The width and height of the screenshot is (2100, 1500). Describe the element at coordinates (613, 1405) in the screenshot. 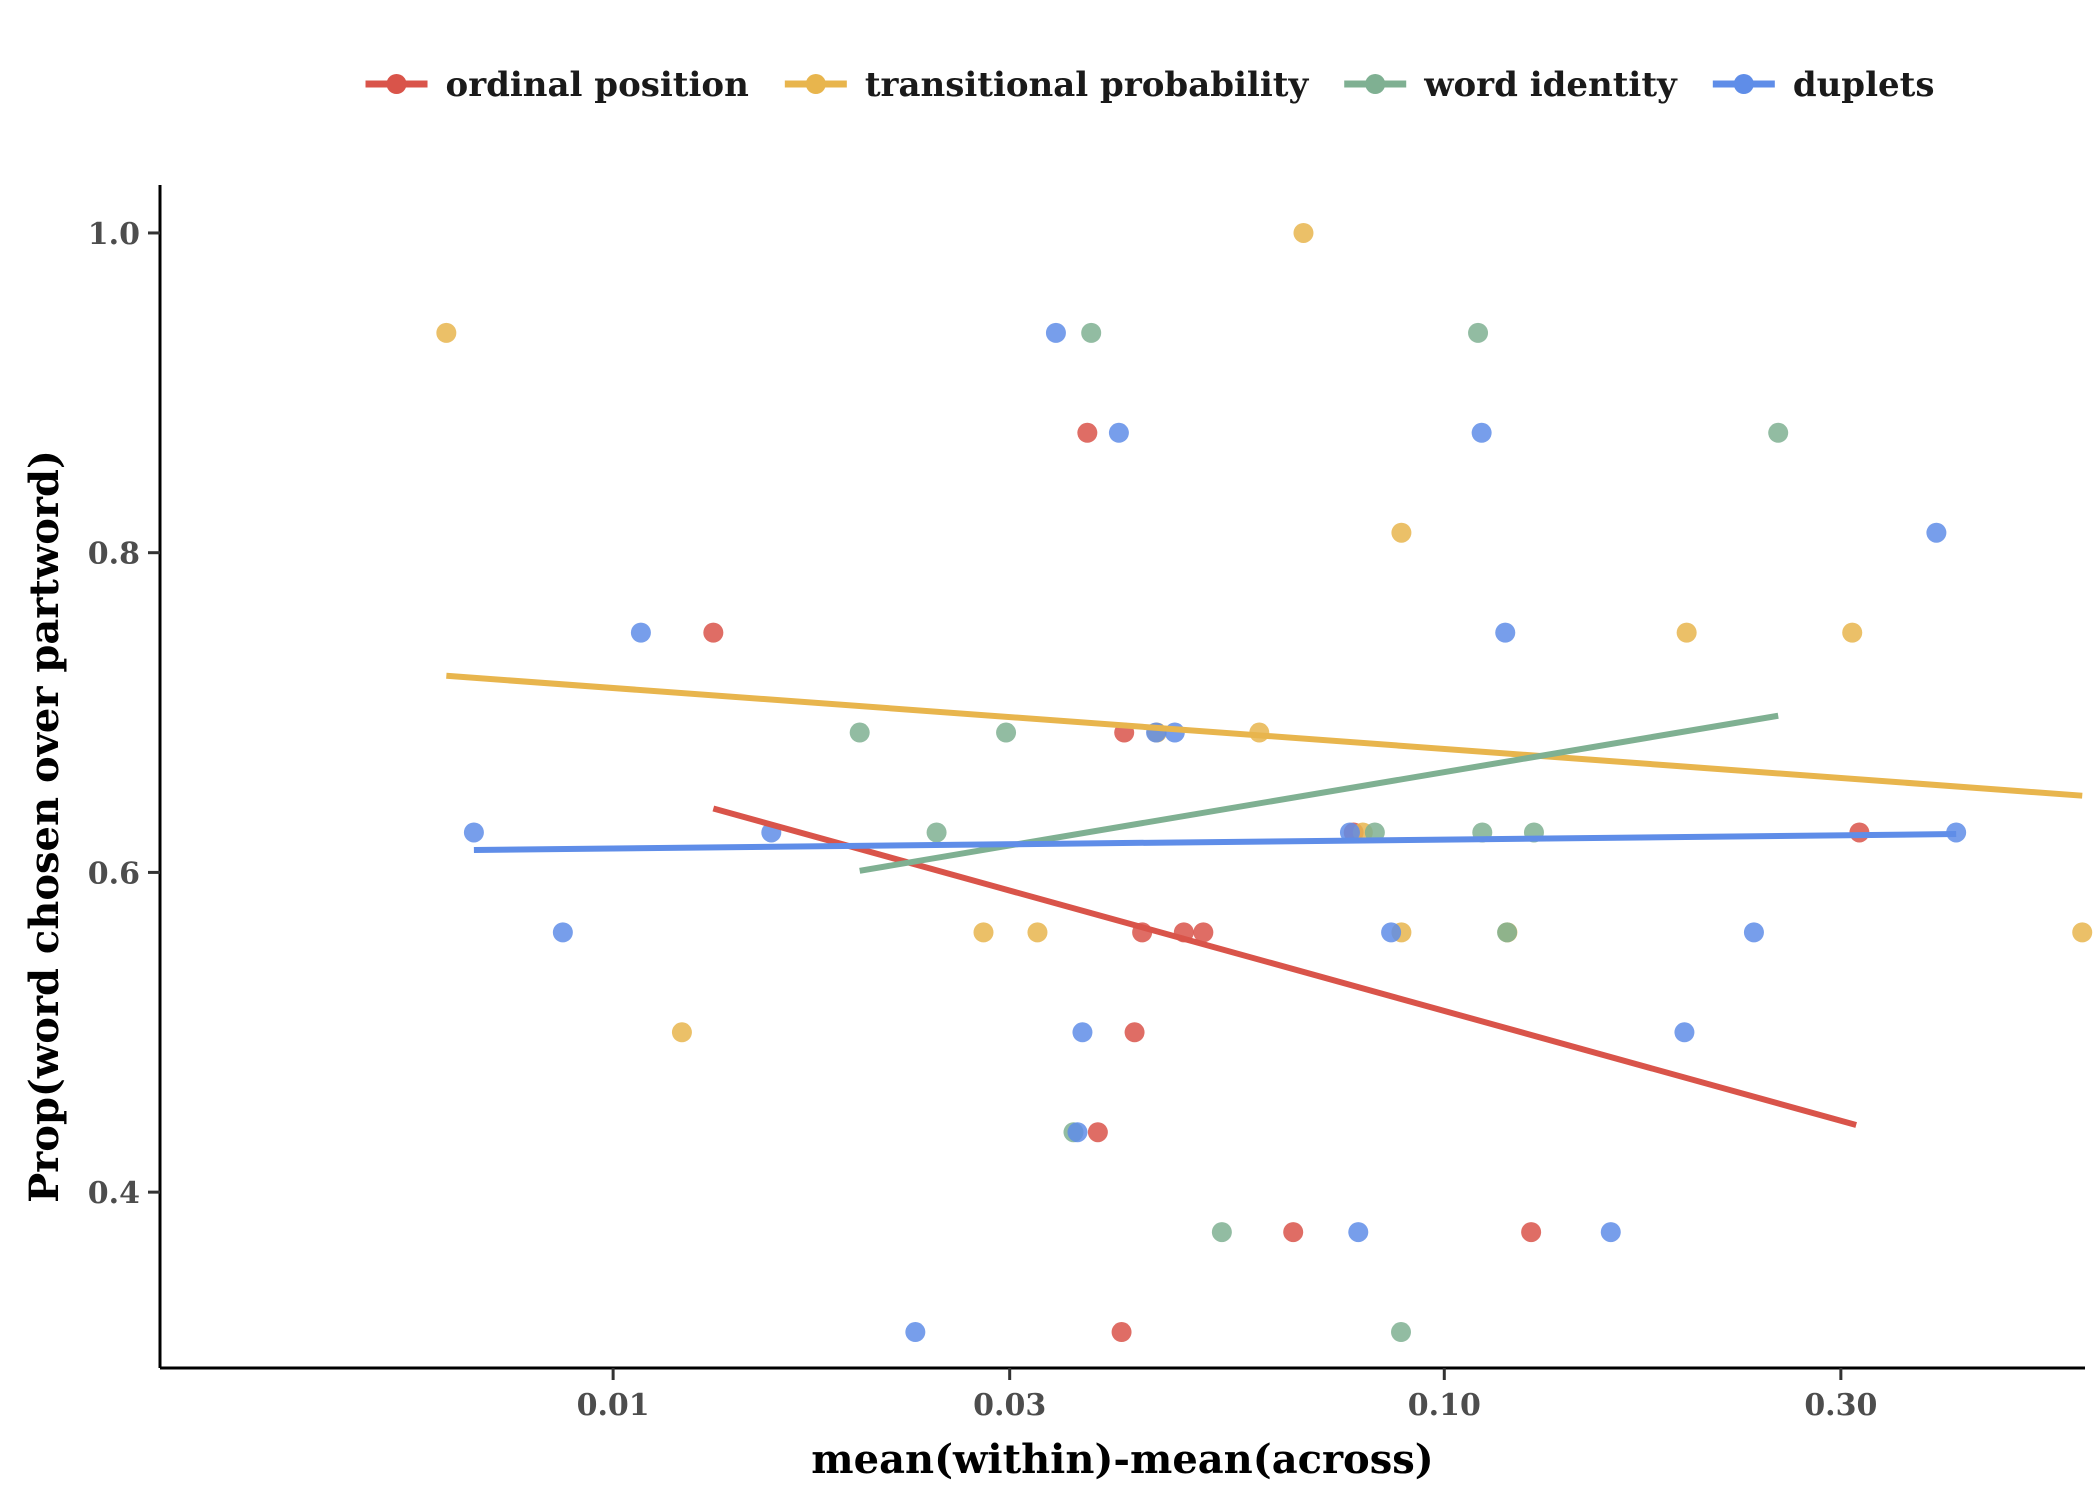

I see `x-tick-label: 0.01` at that location.